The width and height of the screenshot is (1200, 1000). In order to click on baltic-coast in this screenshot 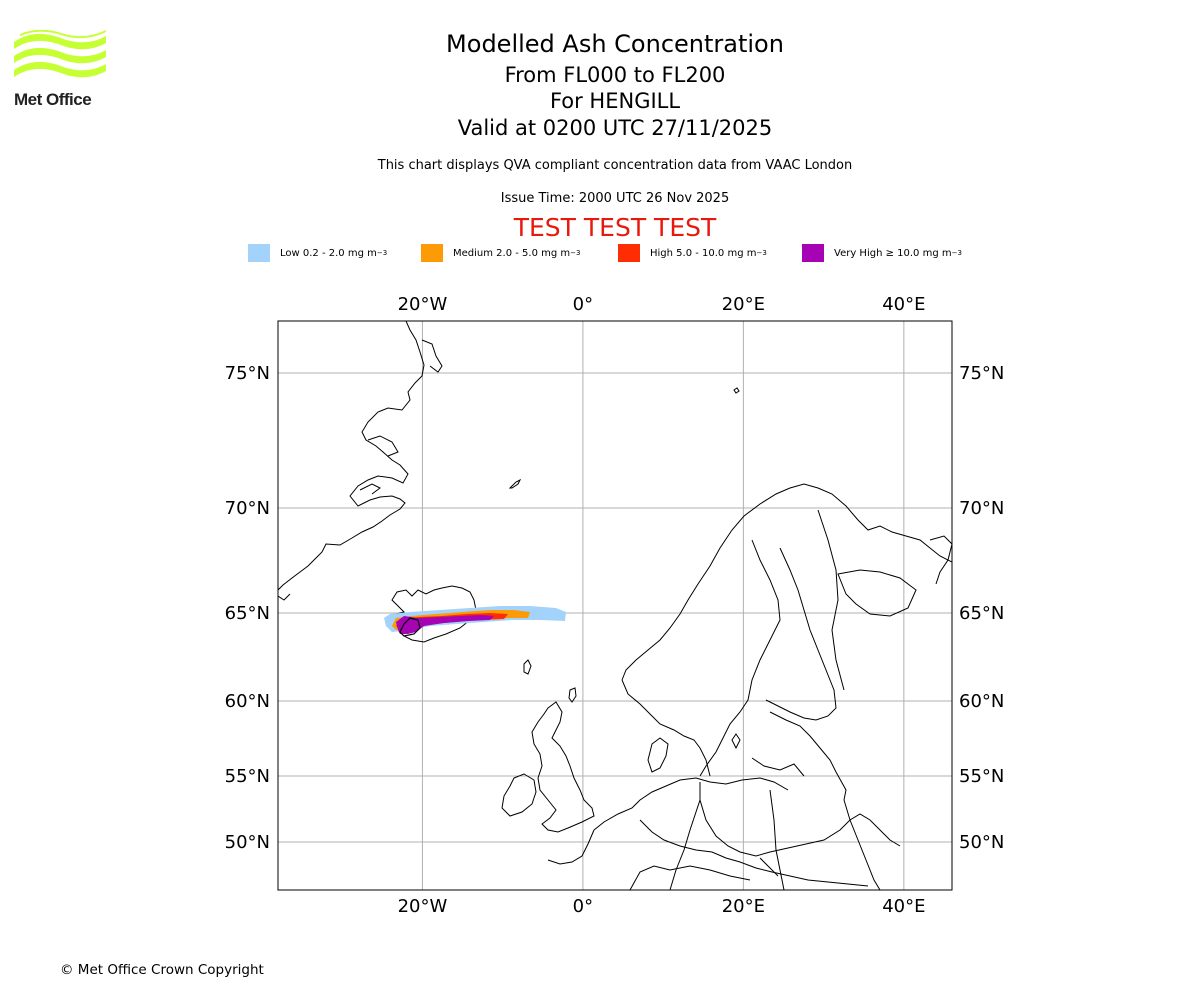, I will do `click(778, 767)`.